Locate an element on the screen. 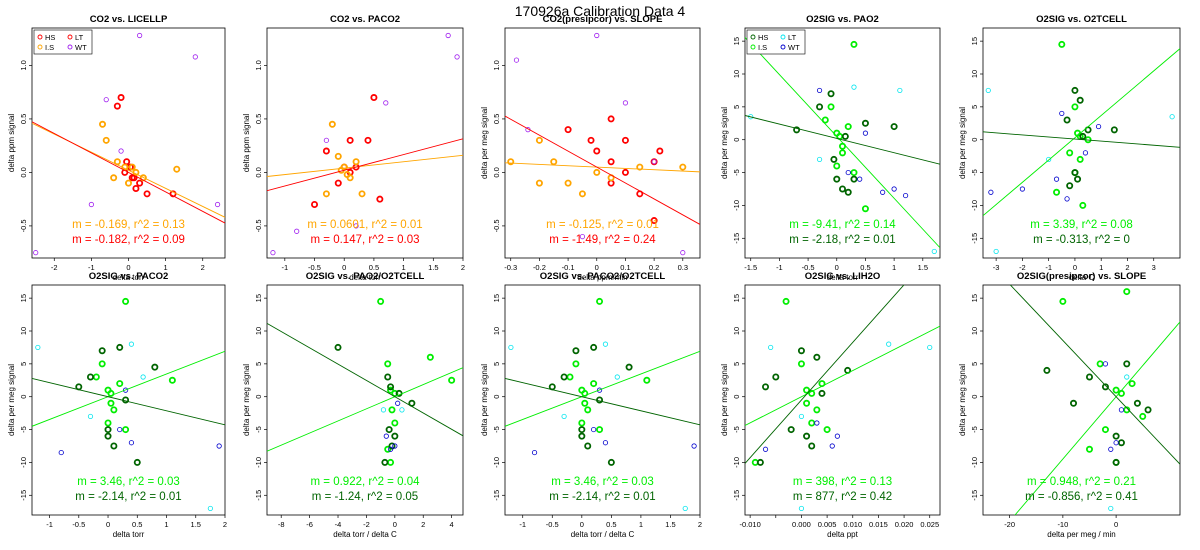  y-axis-label: delta ppm signal is located at coordinates (11, 143).